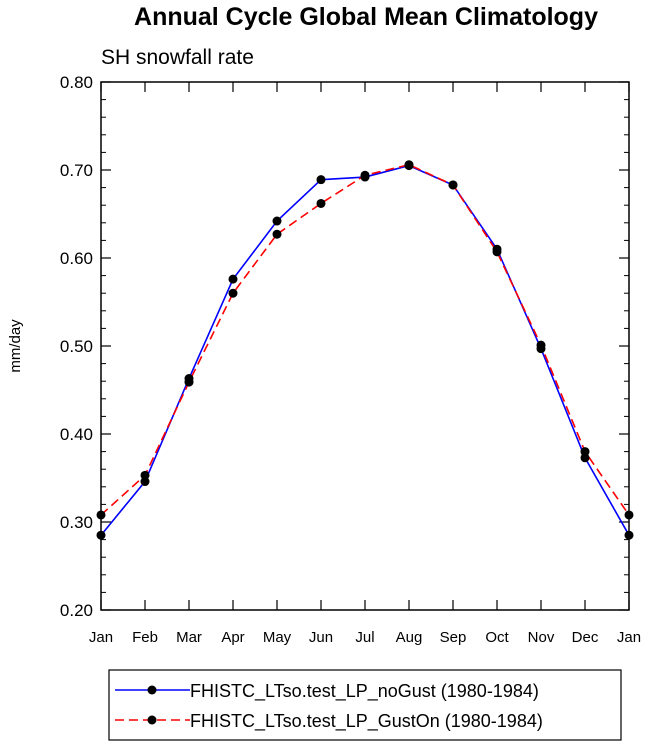  I want to click on y-tick-label: 0.30, so click(76, 522).